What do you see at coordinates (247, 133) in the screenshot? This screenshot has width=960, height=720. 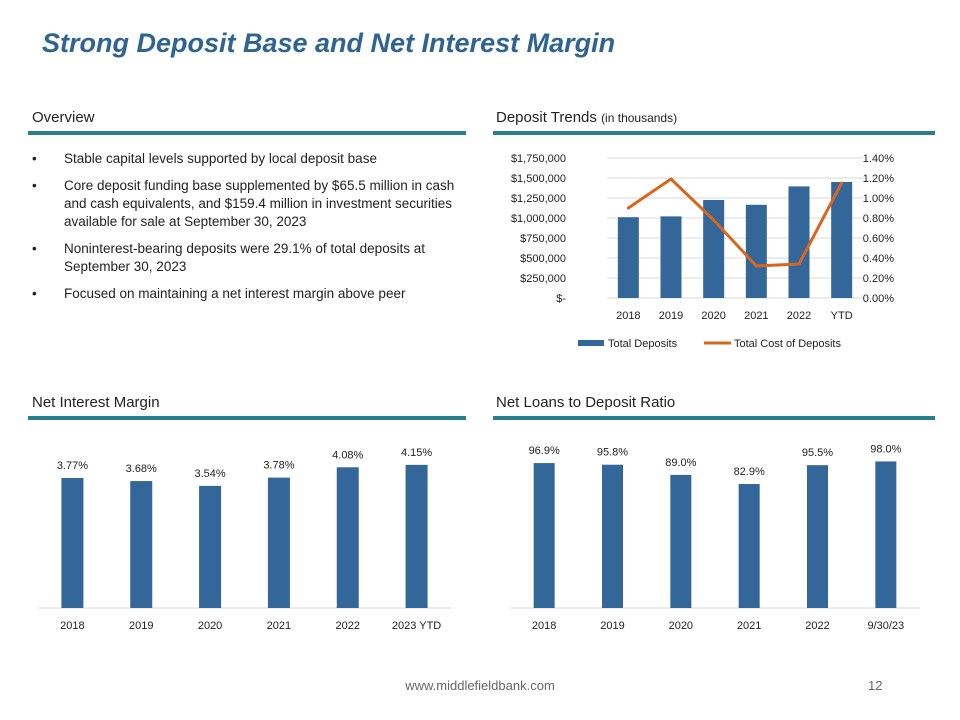 I see `overview-rule` at bounding box center [247, 133].